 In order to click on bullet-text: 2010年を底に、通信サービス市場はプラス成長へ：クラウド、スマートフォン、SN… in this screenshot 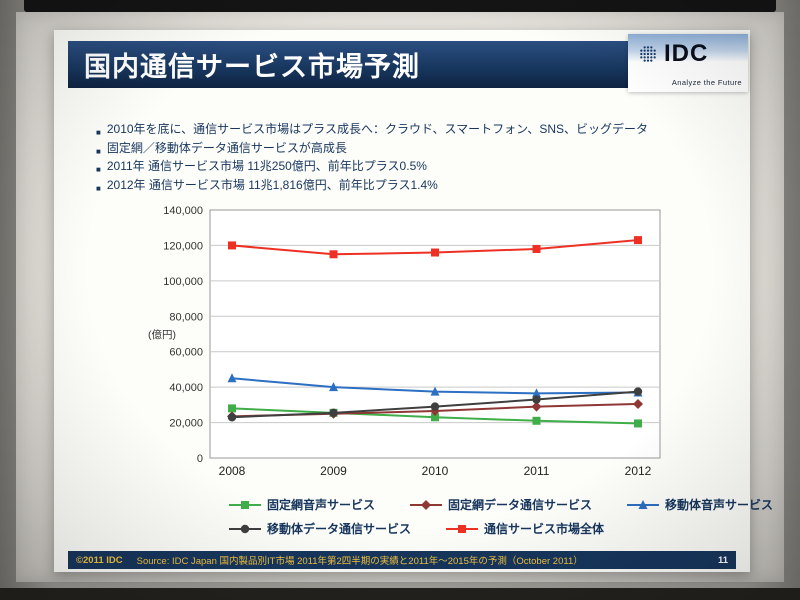, I will do `click(377, 129)`.